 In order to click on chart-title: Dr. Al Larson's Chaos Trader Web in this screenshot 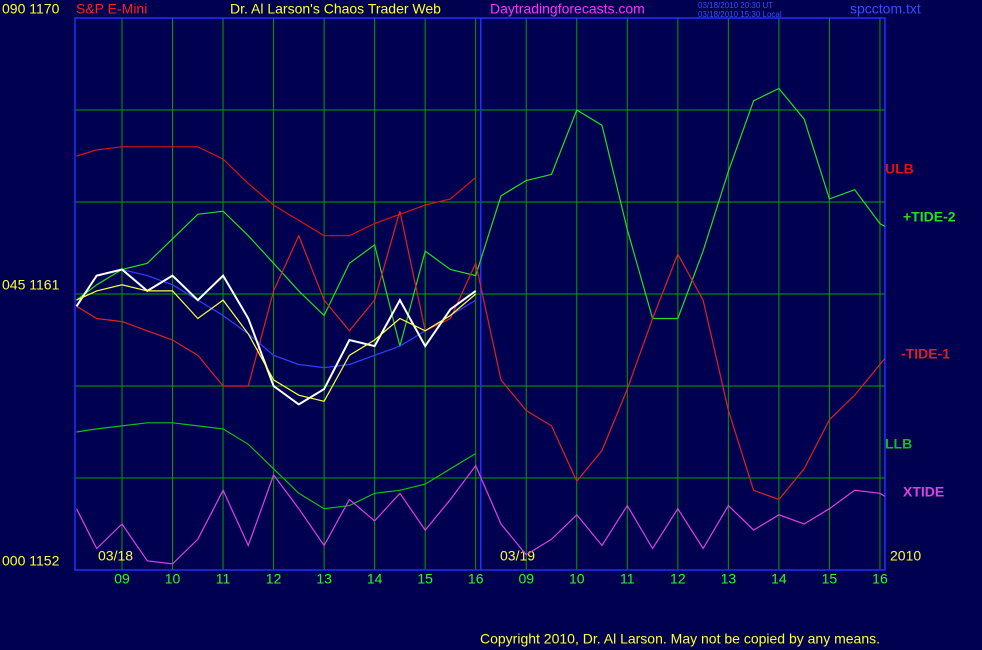, I will do `click(335, 9)`.